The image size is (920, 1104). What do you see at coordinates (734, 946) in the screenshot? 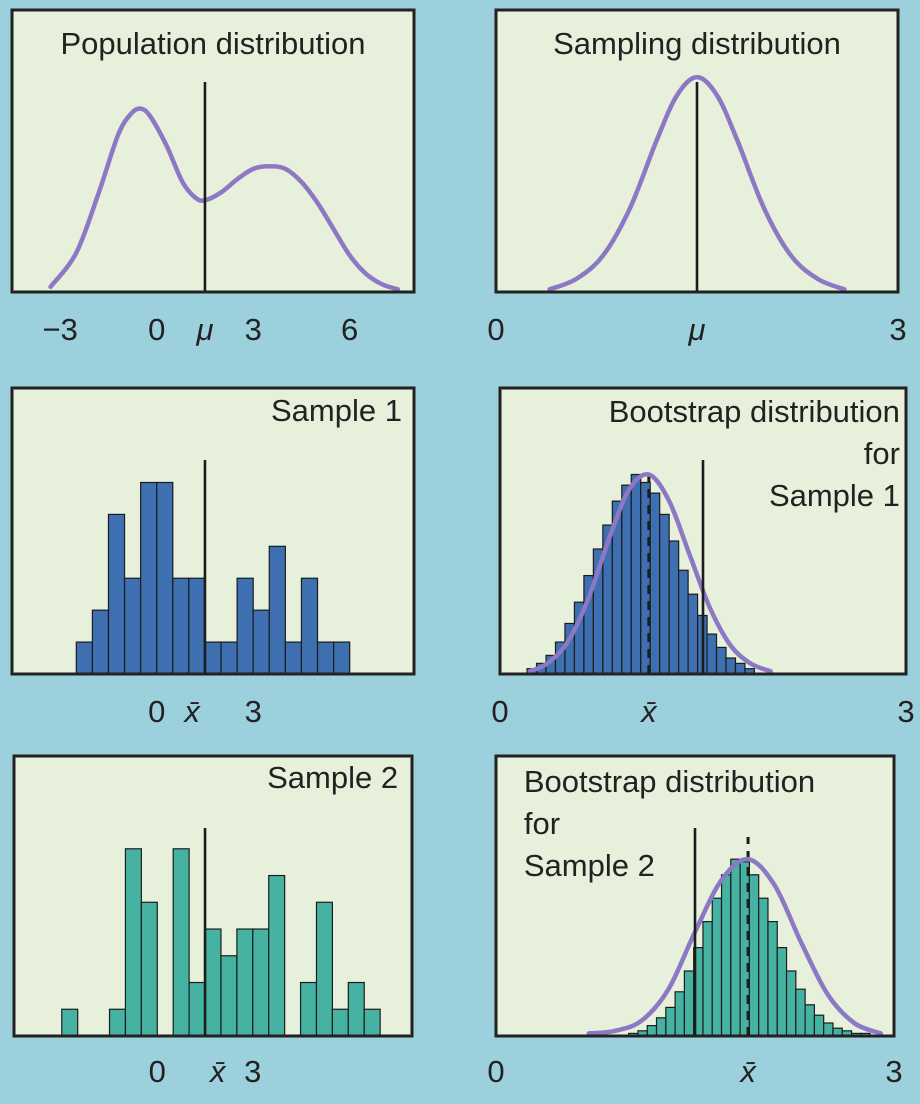
I see `boot2-density-curve` at bounding box center [734, 946].